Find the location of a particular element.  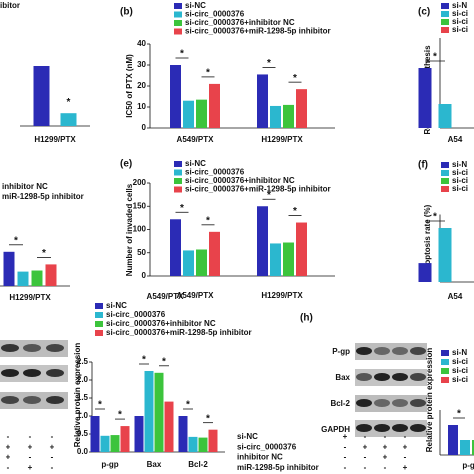

panel-label: (e) is located at coordinates (126, 164).